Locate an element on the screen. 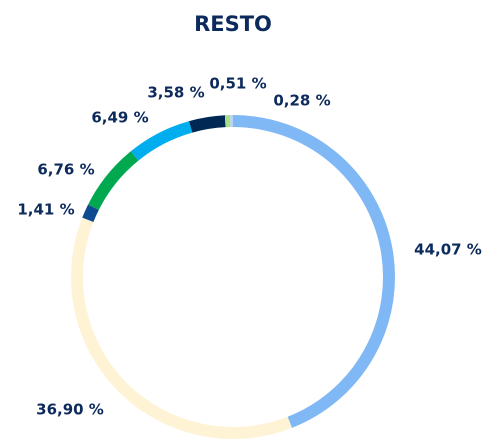  data-label: 0,51 % is located at coordinates (237, 84).